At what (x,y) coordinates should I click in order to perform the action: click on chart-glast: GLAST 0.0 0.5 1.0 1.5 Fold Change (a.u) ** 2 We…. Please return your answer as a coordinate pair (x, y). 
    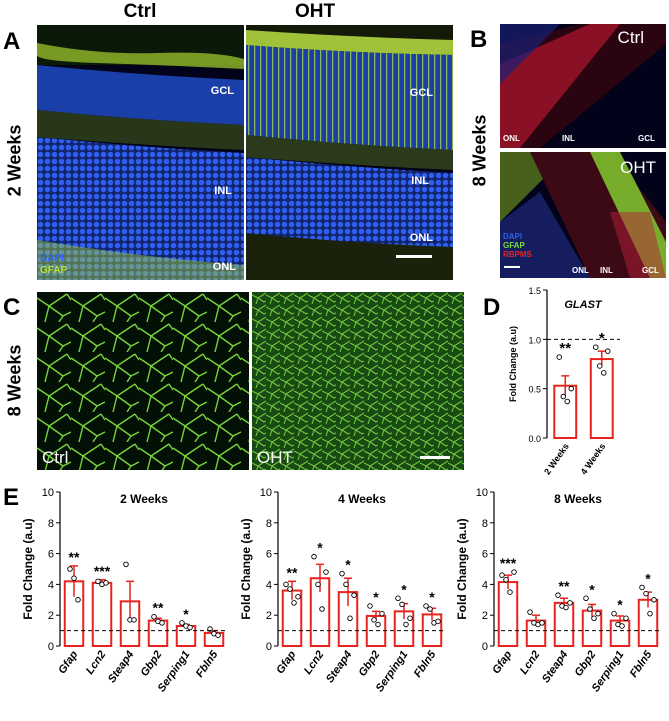
    Looking at the image, I should click on (564, 381).